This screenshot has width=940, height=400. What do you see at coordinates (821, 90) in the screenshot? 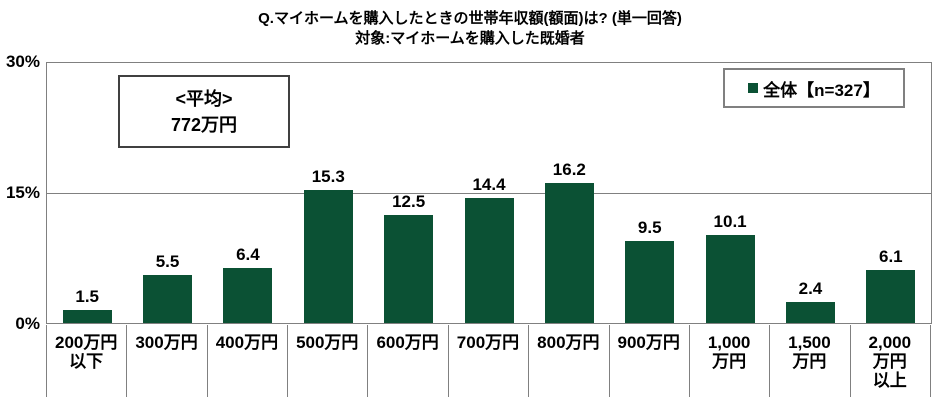
I see `legend-label: 全体【n=327】` at bounding box center [821, 90].